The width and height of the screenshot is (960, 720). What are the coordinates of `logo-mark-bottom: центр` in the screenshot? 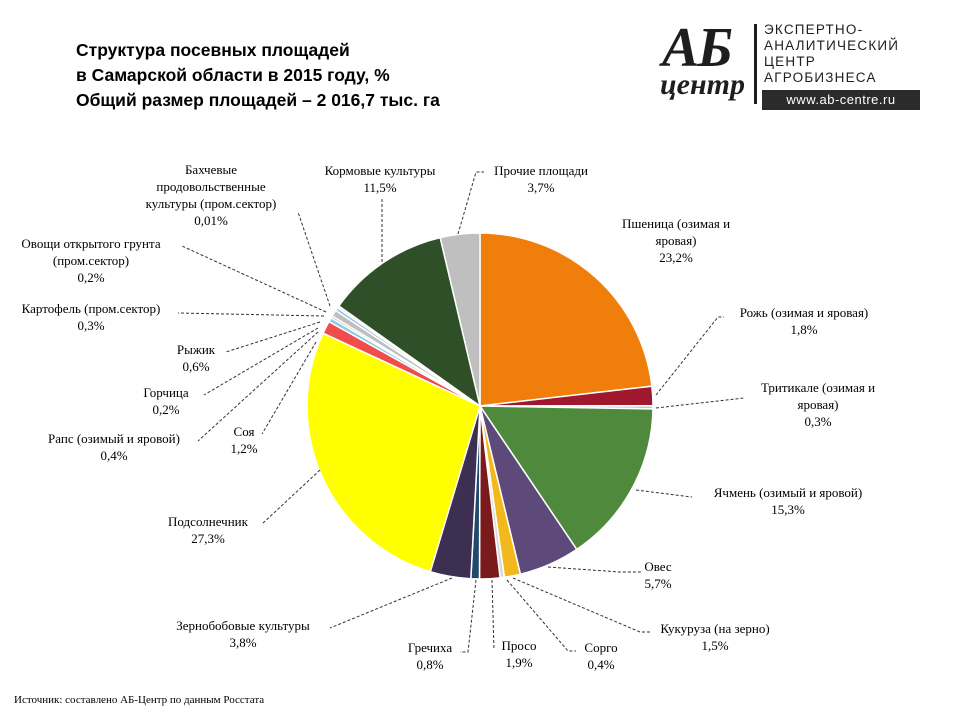 It's located at (702, 84).